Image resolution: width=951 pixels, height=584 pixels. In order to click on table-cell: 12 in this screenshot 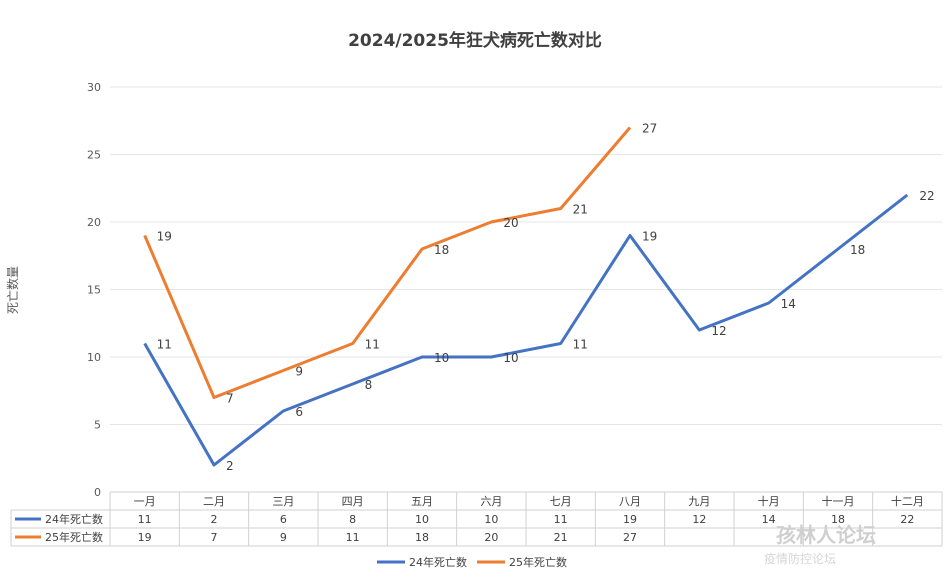, I will do `click(699, 519)`.